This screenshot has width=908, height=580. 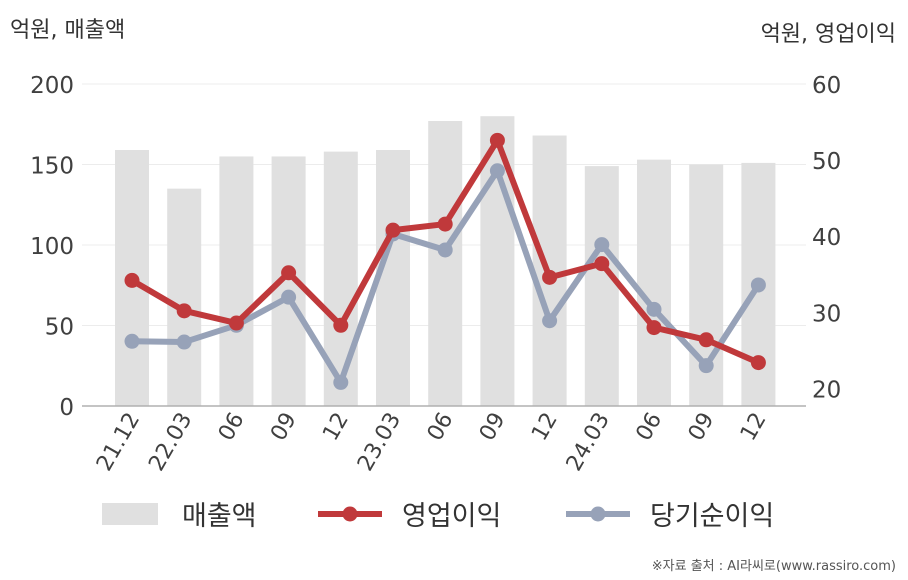 I want to click on left-tick-label: 150, so click(x=52, y=167).